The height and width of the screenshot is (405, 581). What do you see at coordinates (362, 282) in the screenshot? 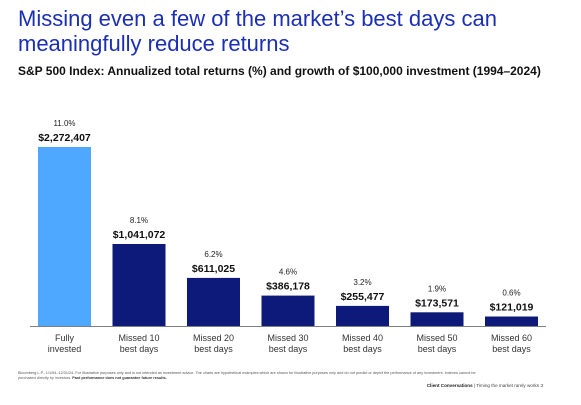
I see `bar-percent-label-5: 3.2%` at bounding box center [362, 282].